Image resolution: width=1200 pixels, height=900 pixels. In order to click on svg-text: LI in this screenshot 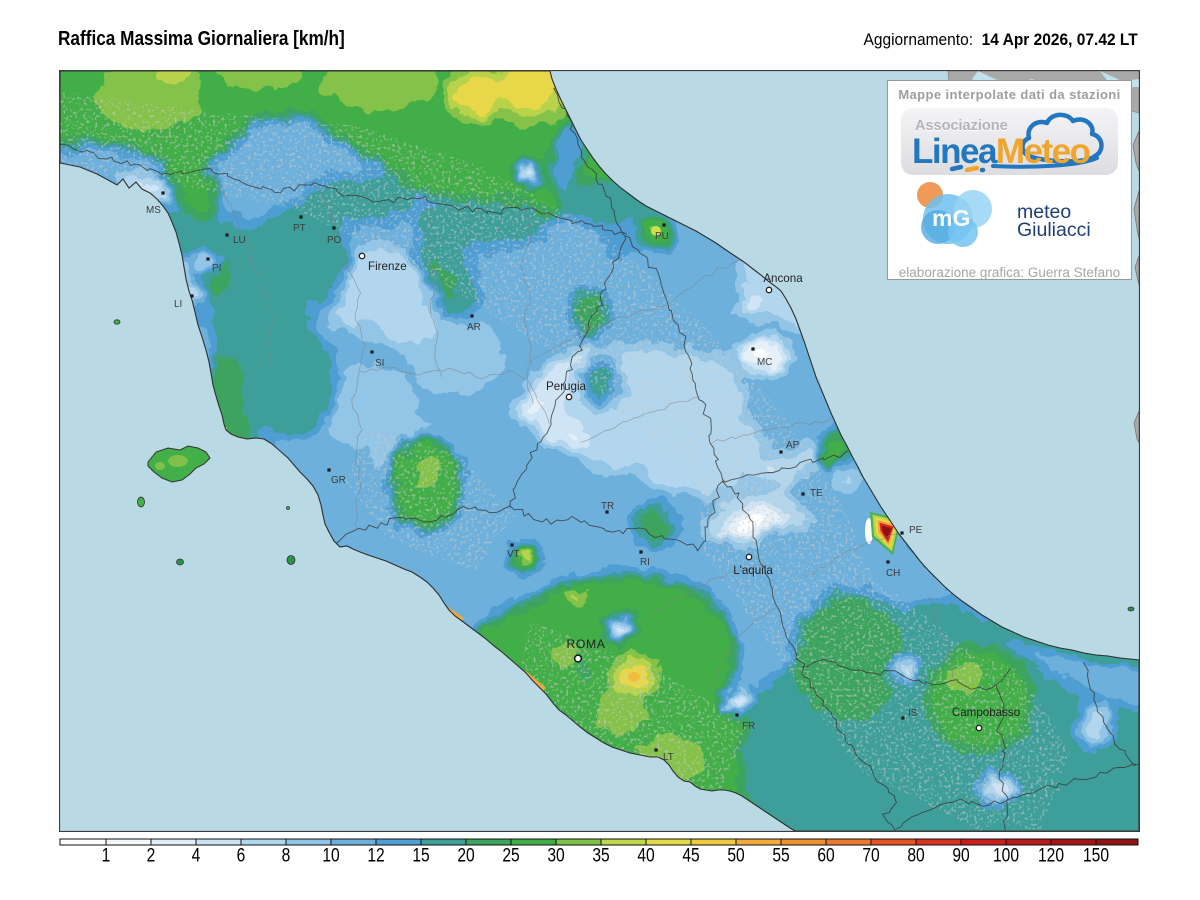, I will do `click(178, 304)`.